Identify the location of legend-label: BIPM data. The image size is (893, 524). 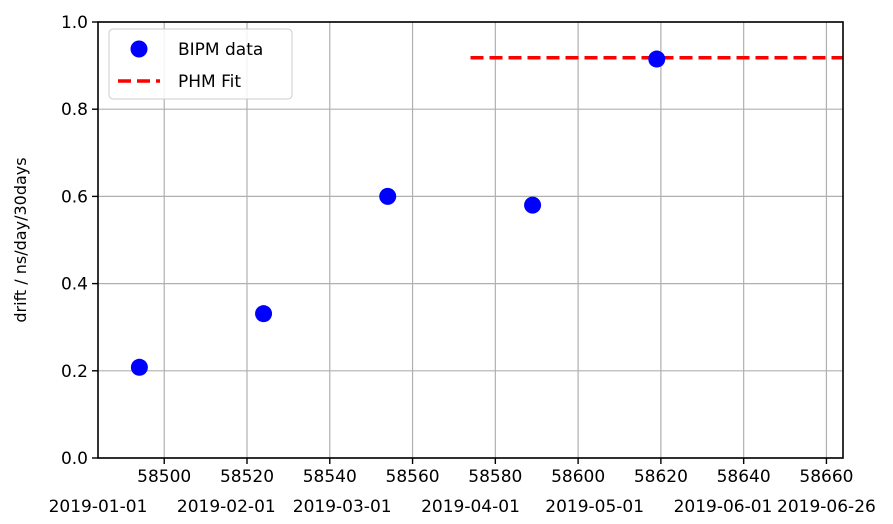
(220, 50).